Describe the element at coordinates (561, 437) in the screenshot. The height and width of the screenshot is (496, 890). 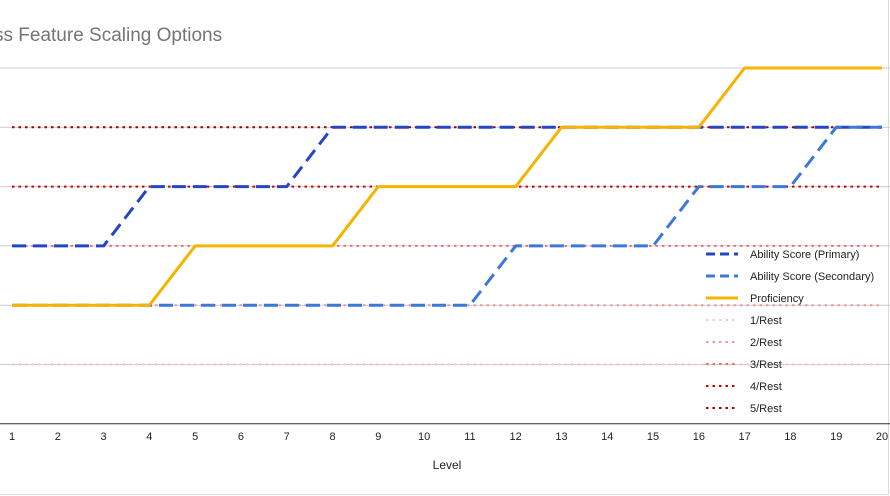
I see `x-tick-label: 13` at that location.